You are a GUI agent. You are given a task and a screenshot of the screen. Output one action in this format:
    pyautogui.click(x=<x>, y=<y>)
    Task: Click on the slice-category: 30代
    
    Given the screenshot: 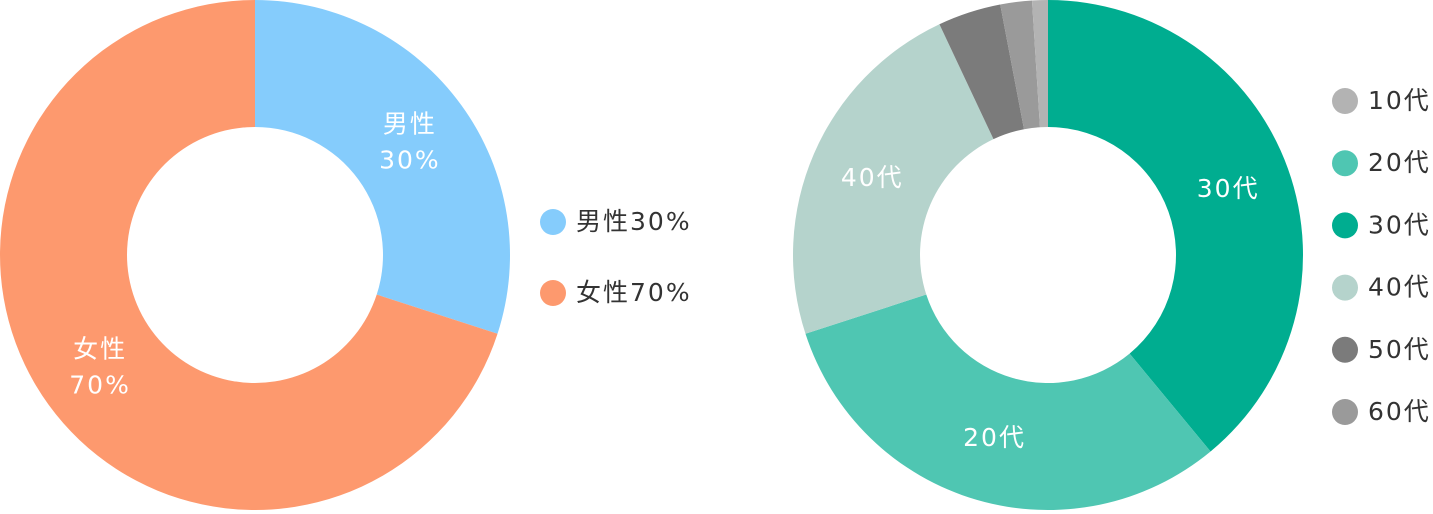 What is the action you would take?
    pyautogui.click(x=1228, y=188)
    